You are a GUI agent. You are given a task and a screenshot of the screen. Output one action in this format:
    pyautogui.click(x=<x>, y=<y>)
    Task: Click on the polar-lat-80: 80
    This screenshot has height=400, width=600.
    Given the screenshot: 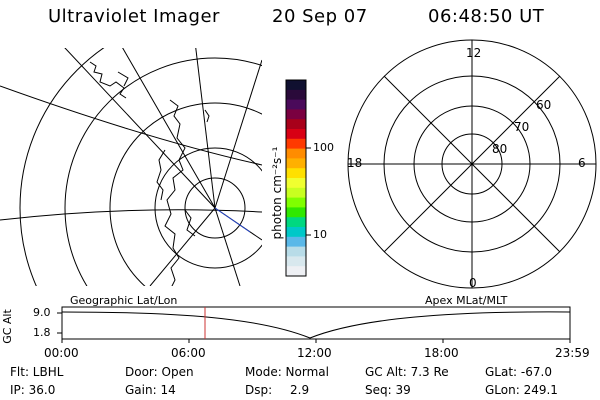 What is the action you would take?
    pyautogui.click(x=500, y=149)
    